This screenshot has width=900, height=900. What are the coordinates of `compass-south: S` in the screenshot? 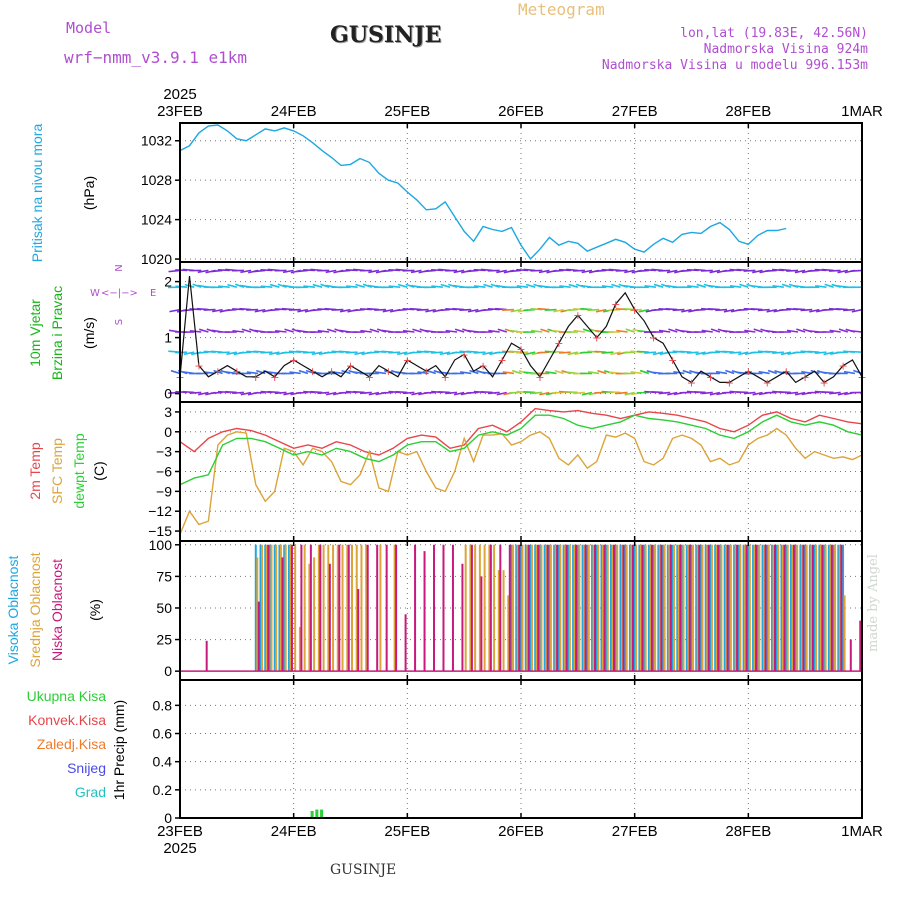 It's located at (119, 322).